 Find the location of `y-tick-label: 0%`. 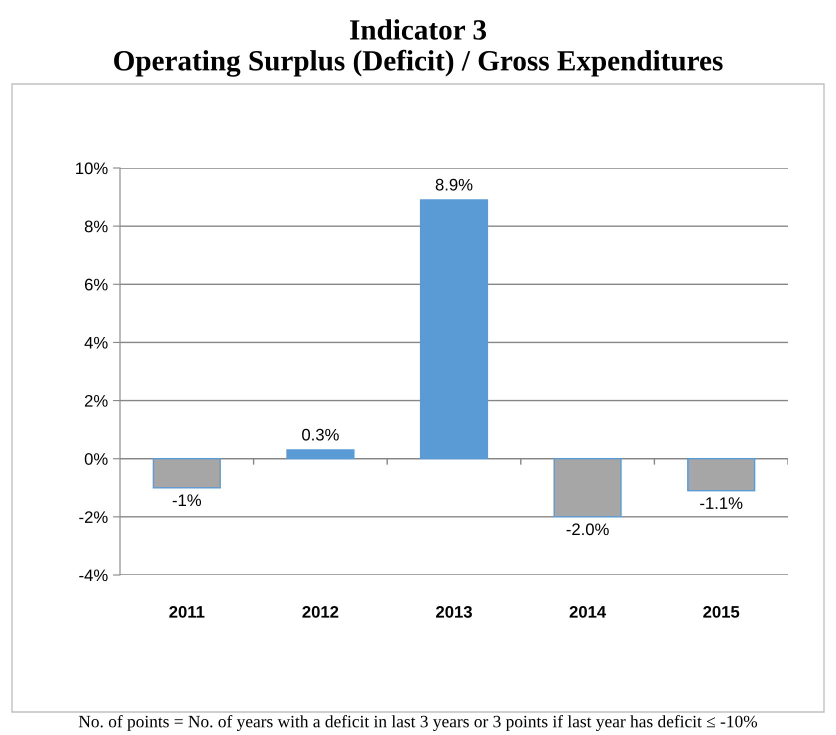

y-tick-label: 0% is located at coordinates (96, 459).